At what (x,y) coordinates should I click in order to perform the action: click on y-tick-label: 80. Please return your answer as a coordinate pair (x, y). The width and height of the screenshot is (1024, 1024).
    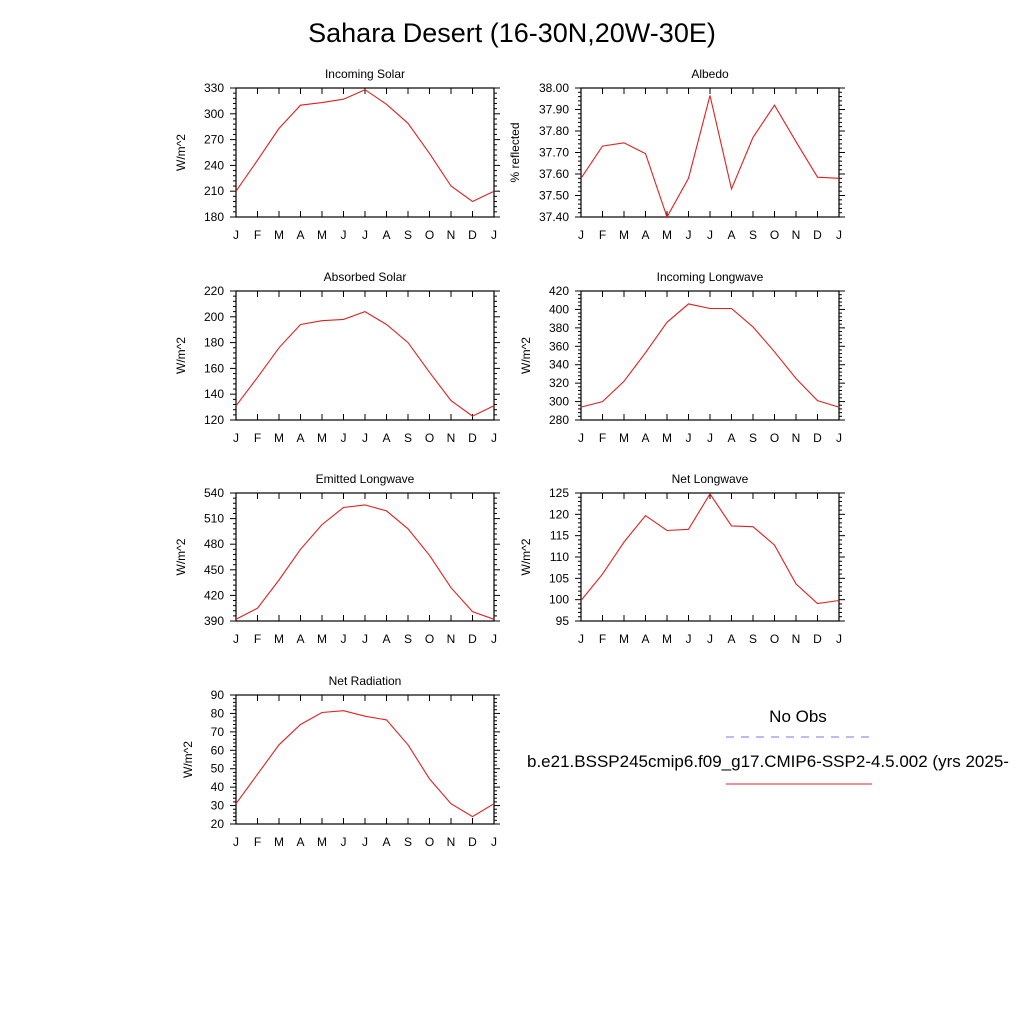
    Looking at the image, I should click on (218, 713).